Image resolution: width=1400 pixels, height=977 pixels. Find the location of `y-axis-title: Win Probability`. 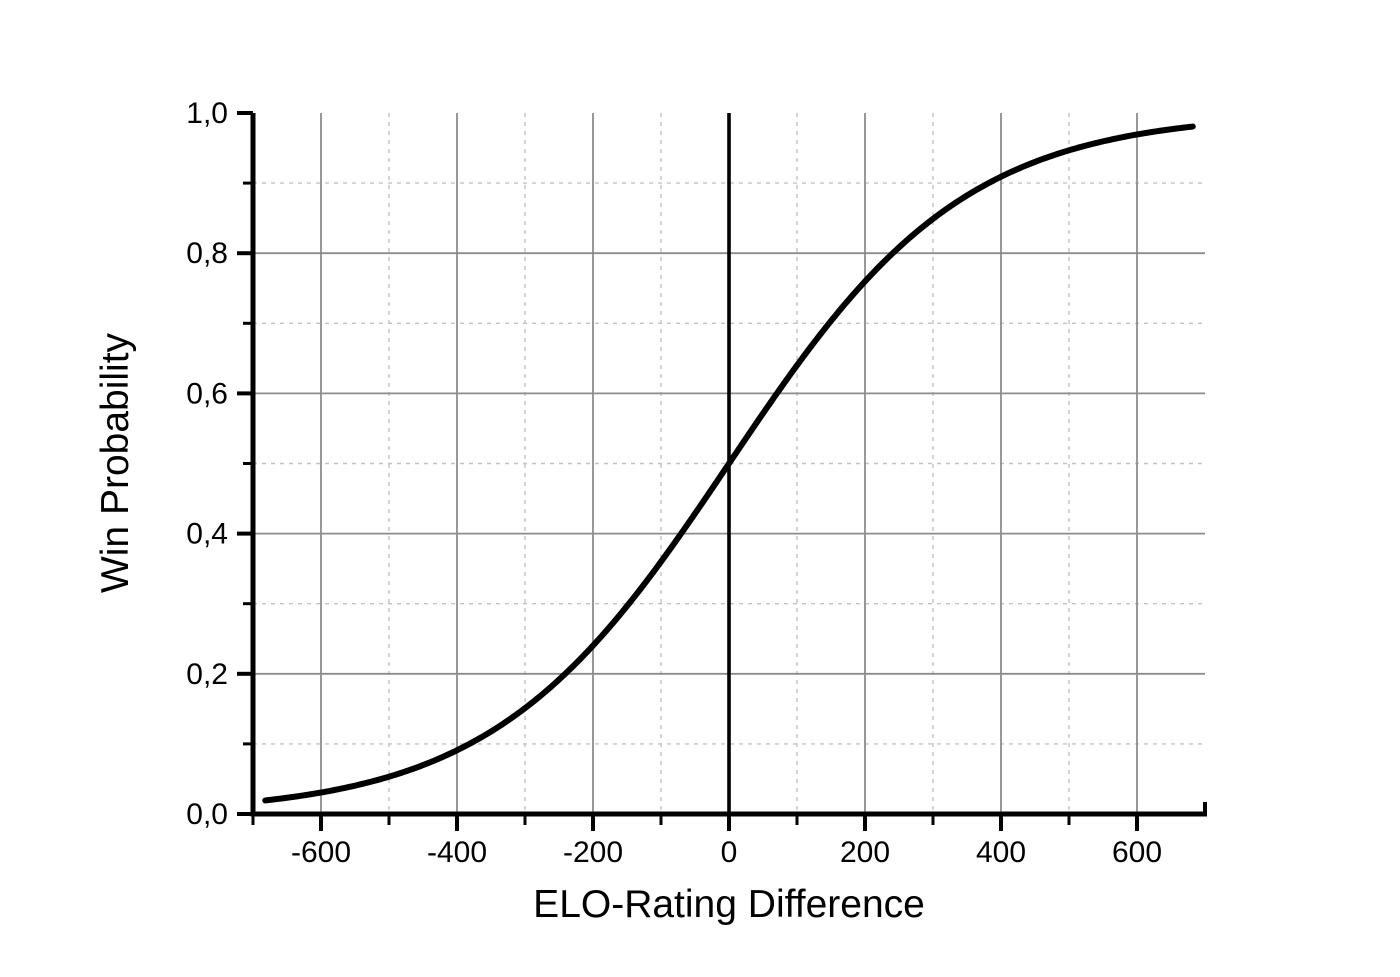

y-axis-title: Win Probability is located at coordinates (115, 463).